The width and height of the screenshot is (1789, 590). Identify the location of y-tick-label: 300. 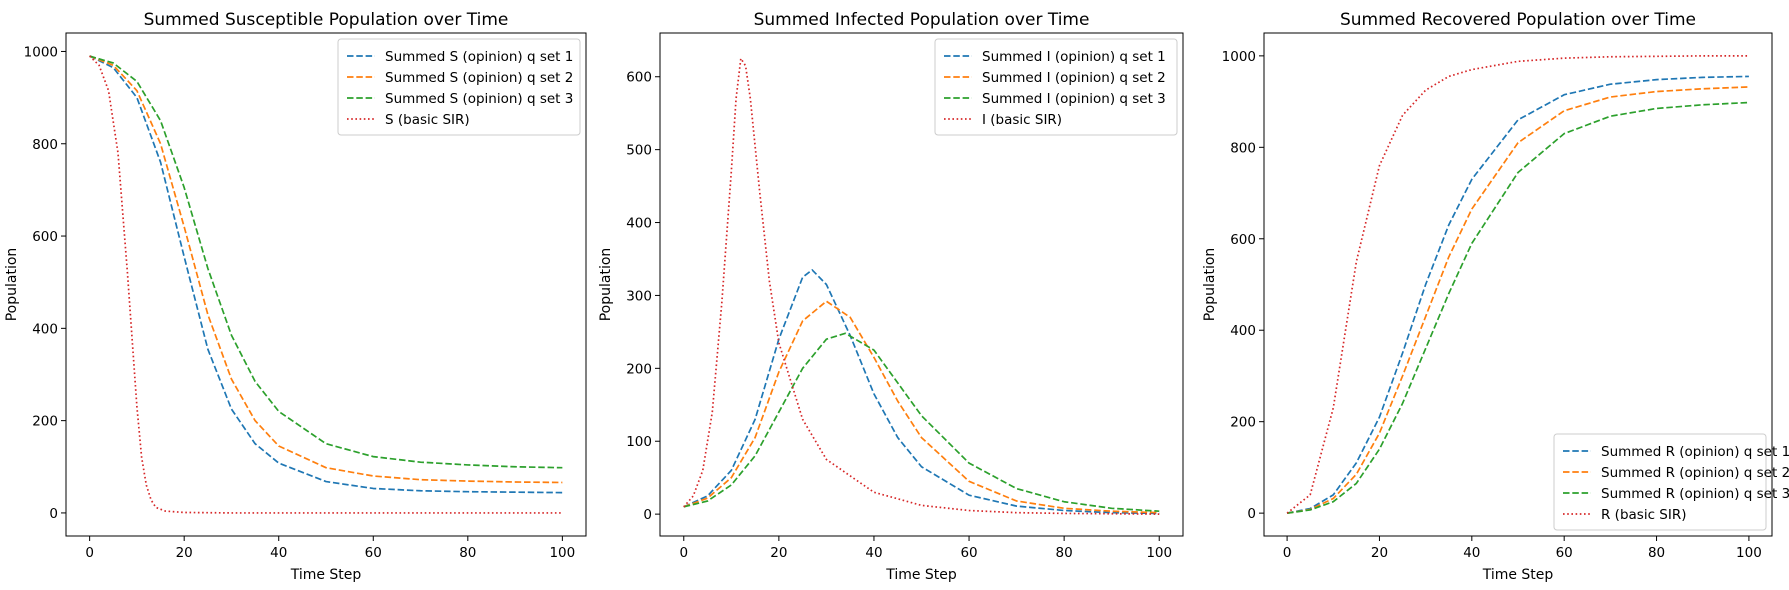
(639, 296).